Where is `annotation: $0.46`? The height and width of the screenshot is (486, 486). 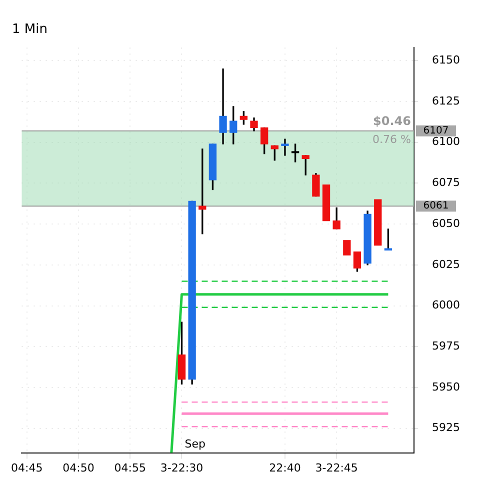 annotation: $0.46 is located at coordinates (392, 121).